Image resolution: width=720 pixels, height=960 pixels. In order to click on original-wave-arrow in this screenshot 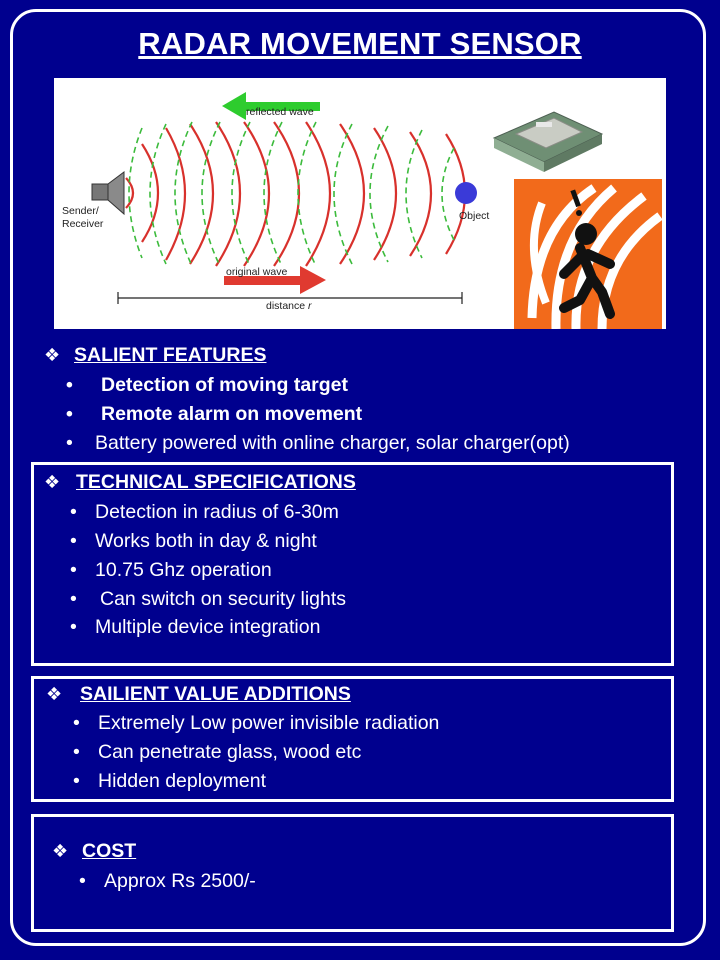, I will do `click(275, 280)`.